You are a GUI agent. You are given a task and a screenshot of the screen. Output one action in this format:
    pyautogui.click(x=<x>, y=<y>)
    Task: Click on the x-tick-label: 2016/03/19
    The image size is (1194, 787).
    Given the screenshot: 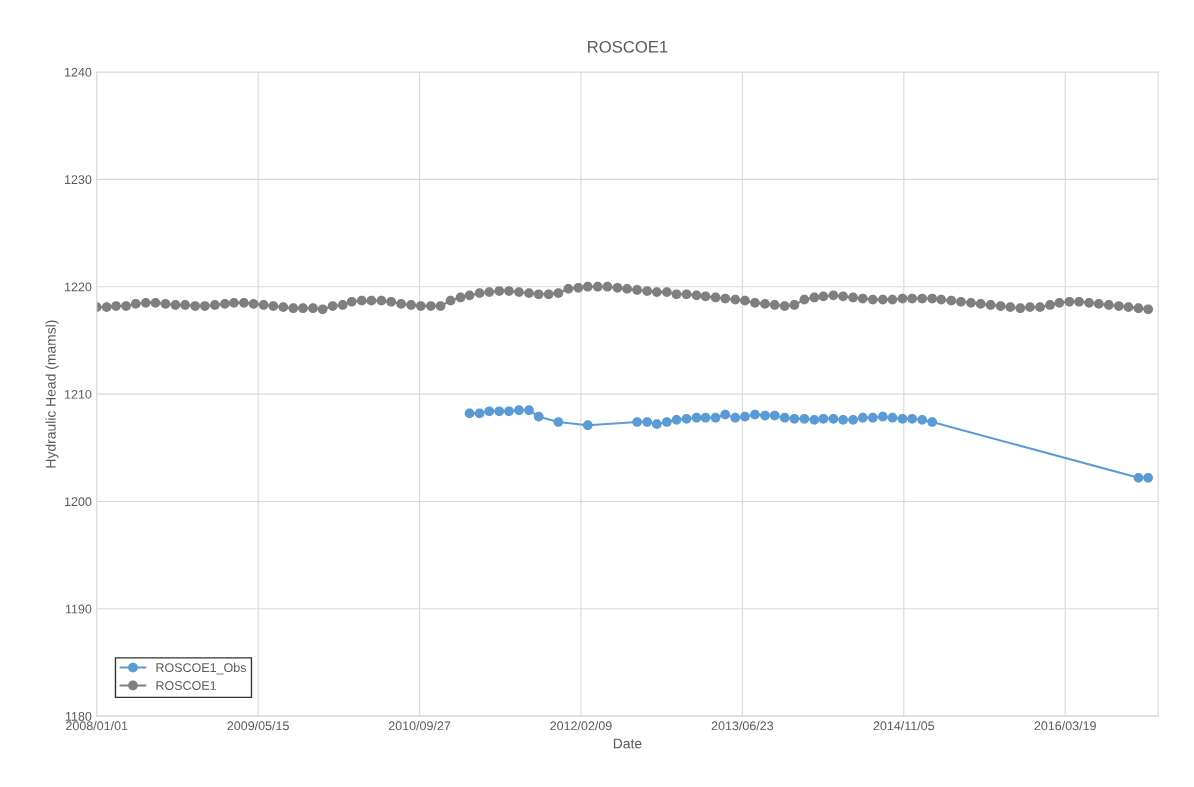 What is the action you would take?
    pyautogui.click(x=1065, y=726)
    